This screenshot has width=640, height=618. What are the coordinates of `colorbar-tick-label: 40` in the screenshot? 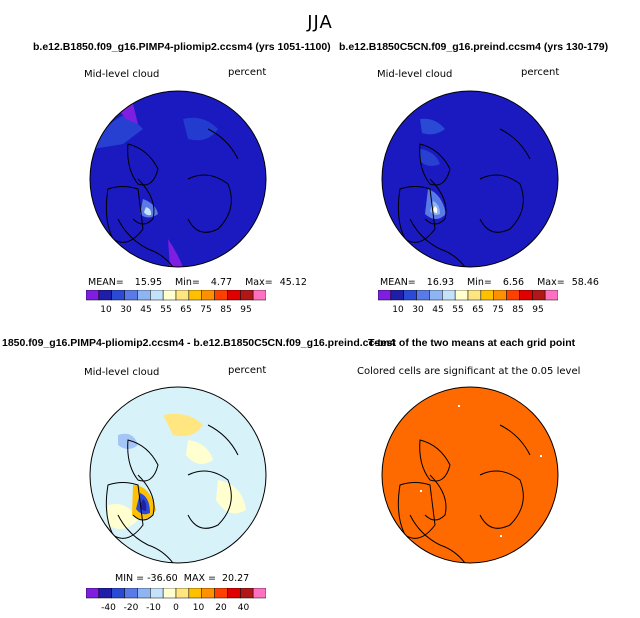 It's located at (244, 608).